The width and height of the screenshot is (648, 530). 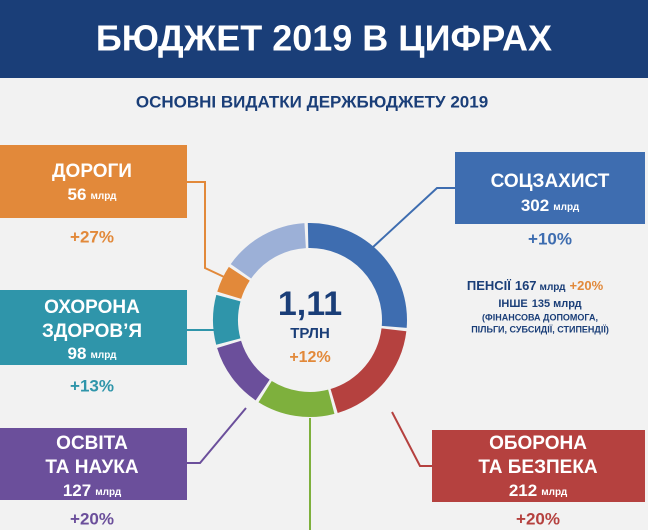 I want to click on breakdown-note: ПІЛЬГИ, СУБСИДІЇ, СТИПЕНДІЇ), so click(x=540, y=329).